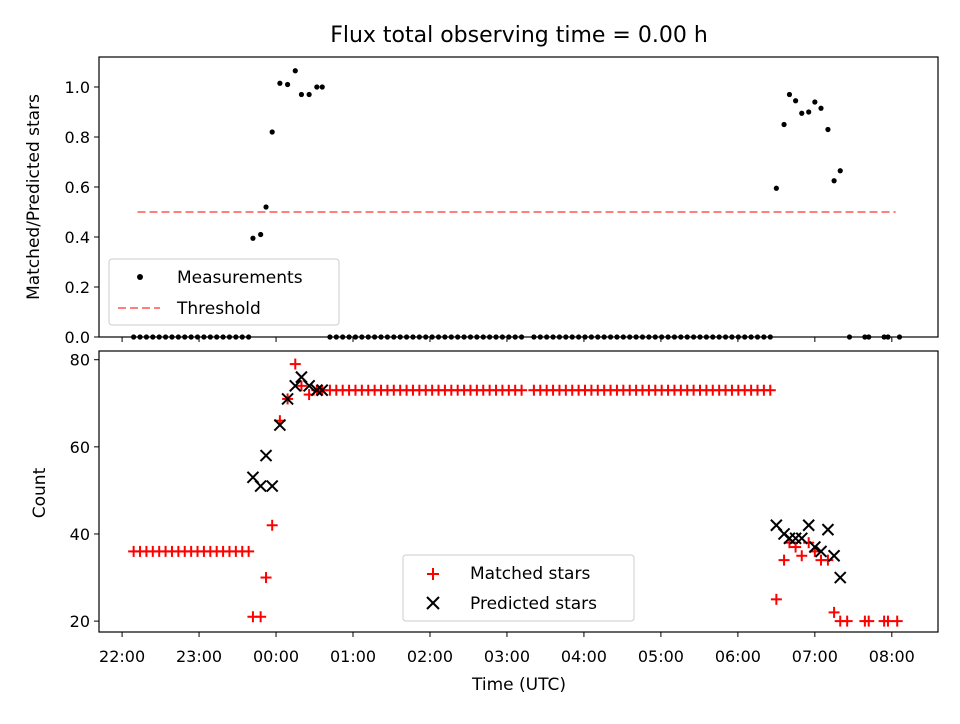  I want to click on x-axis-label: Time (UTC), so click(518, 685).